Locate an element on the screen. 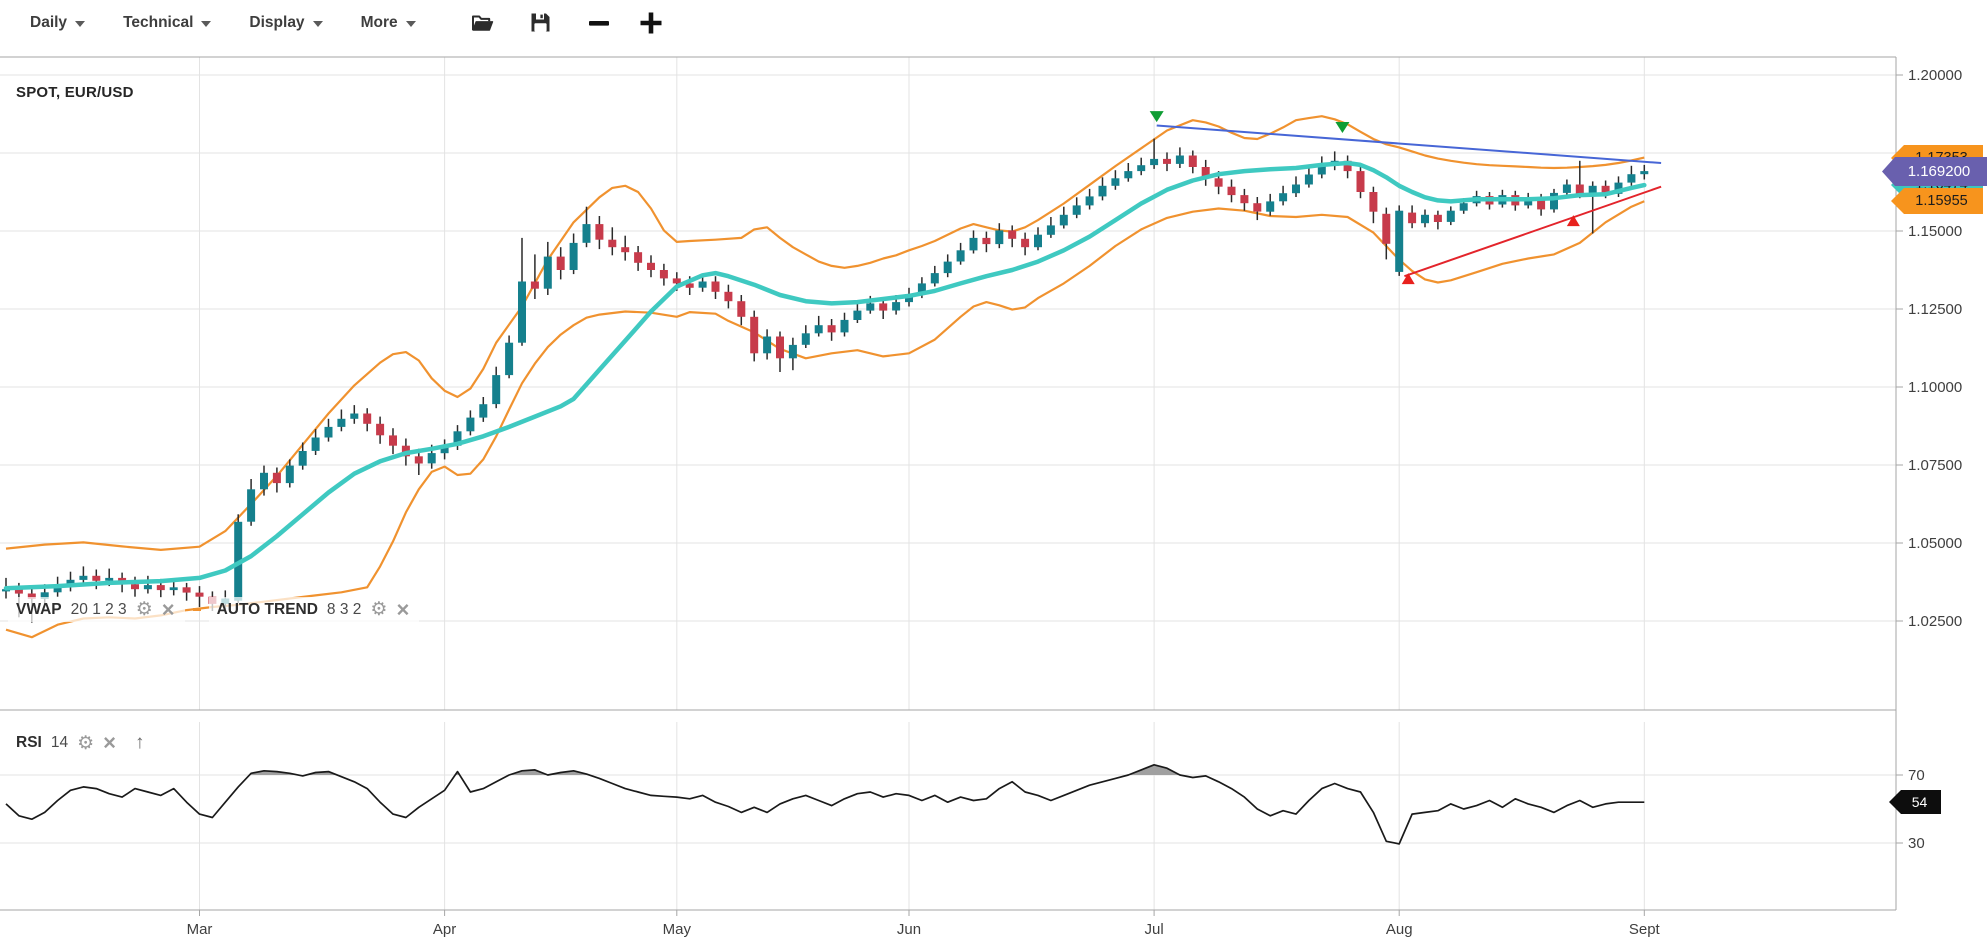 Image resolution: width=1987 pixels, height=948 pixels. svg-text: 70 is located at coordinates (1916, 775).